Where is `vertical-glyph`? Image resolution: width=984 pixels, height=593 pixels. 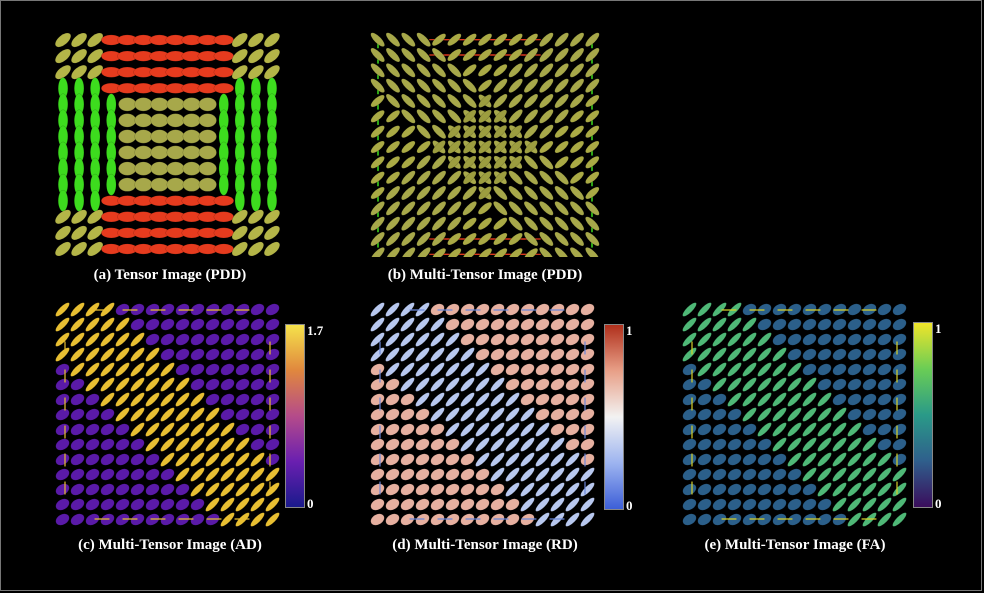
vertical-glyph is located at coordinates (95, 200).